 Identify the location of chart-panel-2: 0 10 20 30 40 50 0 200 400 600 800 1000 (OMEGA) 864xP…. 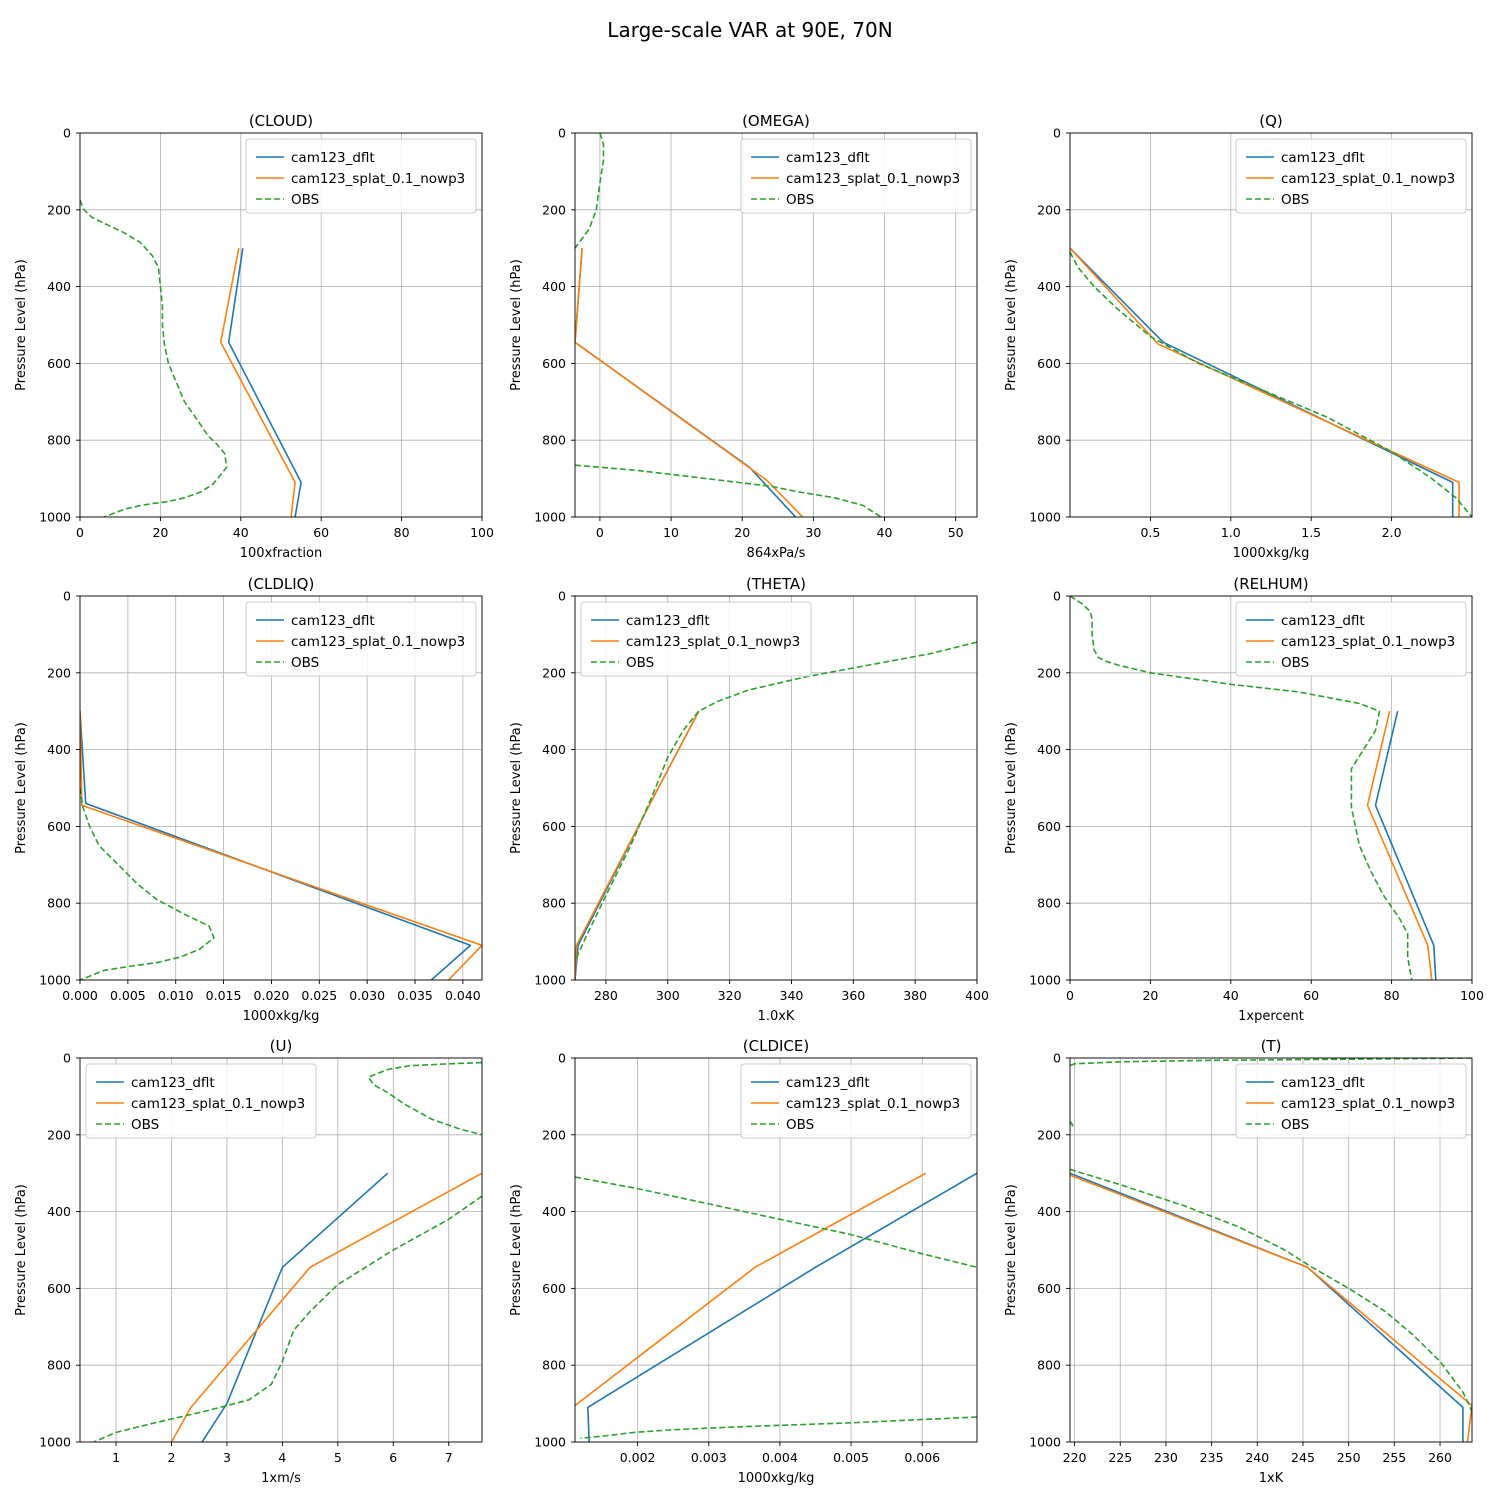
(743, 336).